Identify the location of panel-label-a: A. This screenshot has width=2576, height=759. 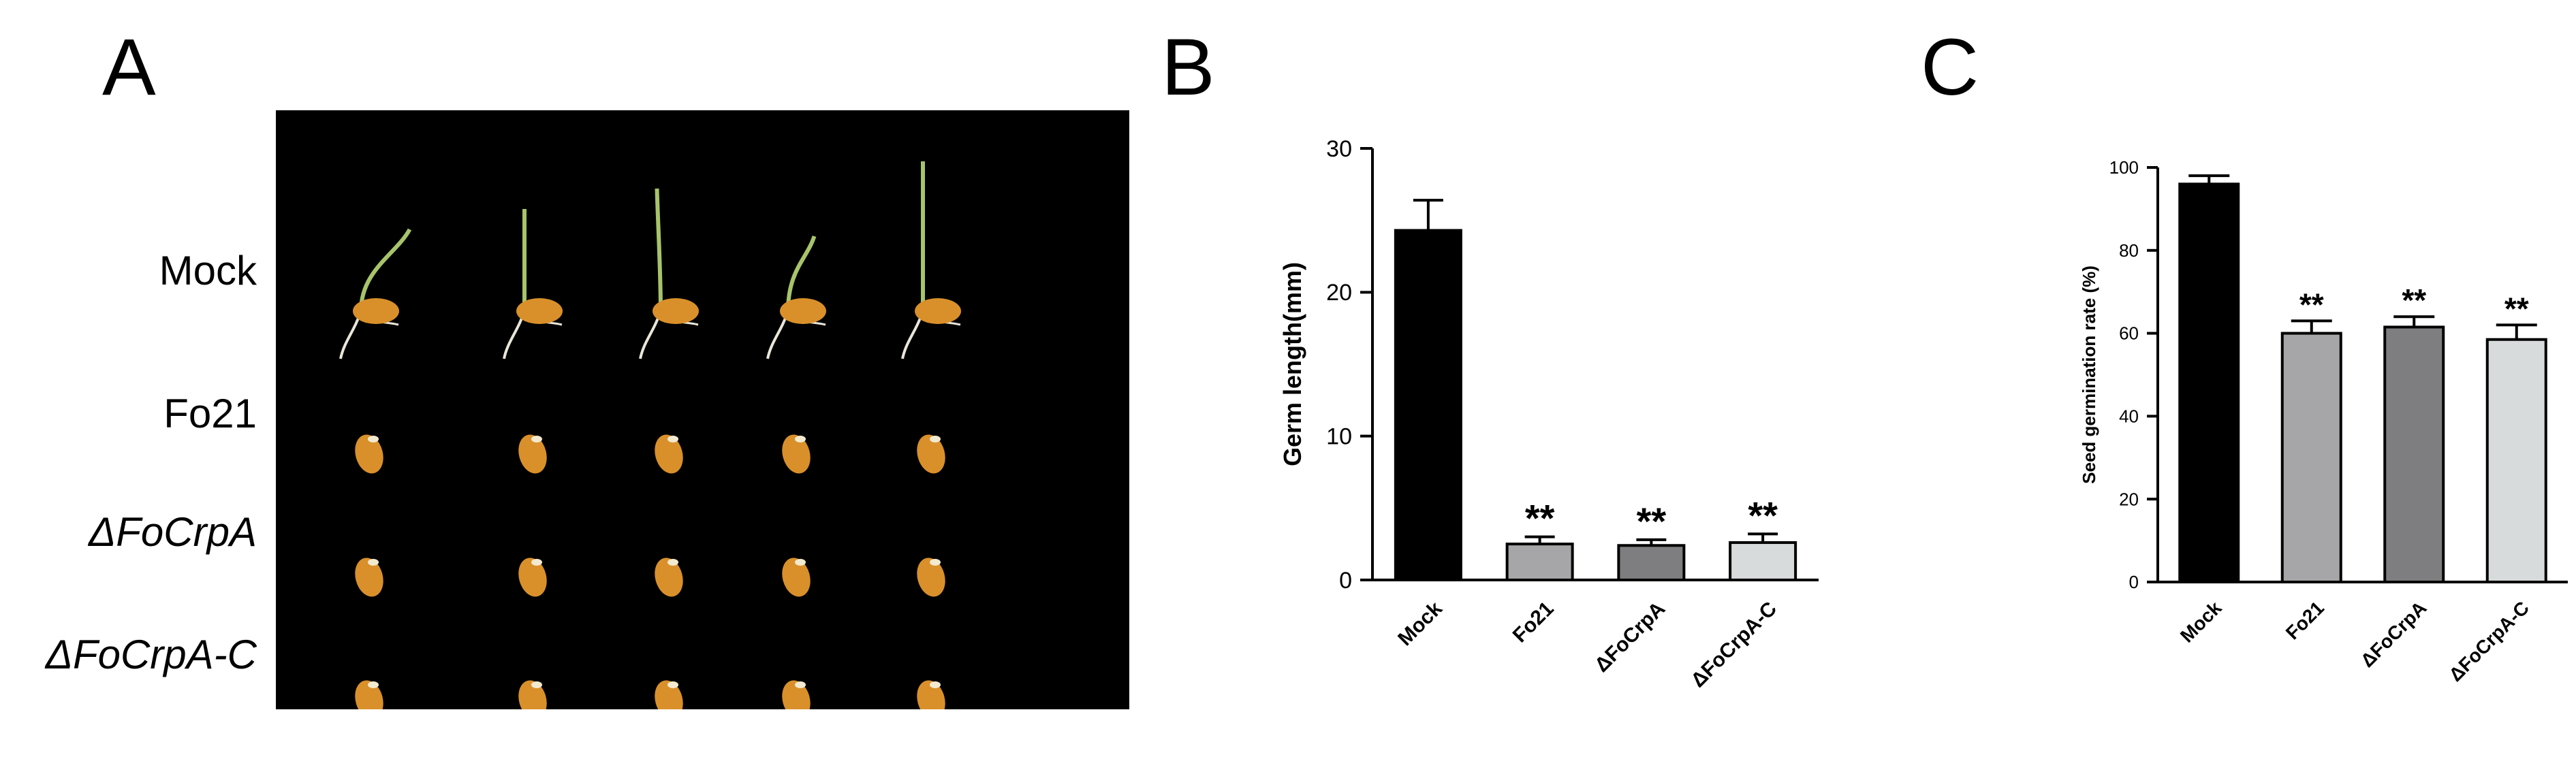
(129, 67).